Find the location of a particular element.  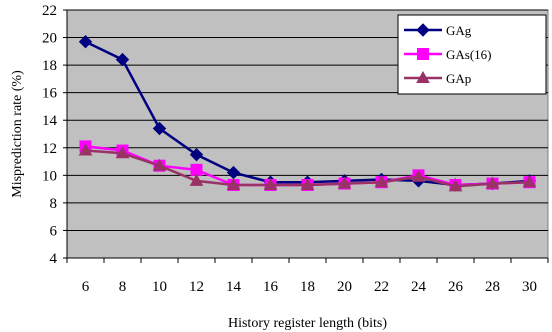

x-tick-label: 10 is located at coordinates (159, 287).